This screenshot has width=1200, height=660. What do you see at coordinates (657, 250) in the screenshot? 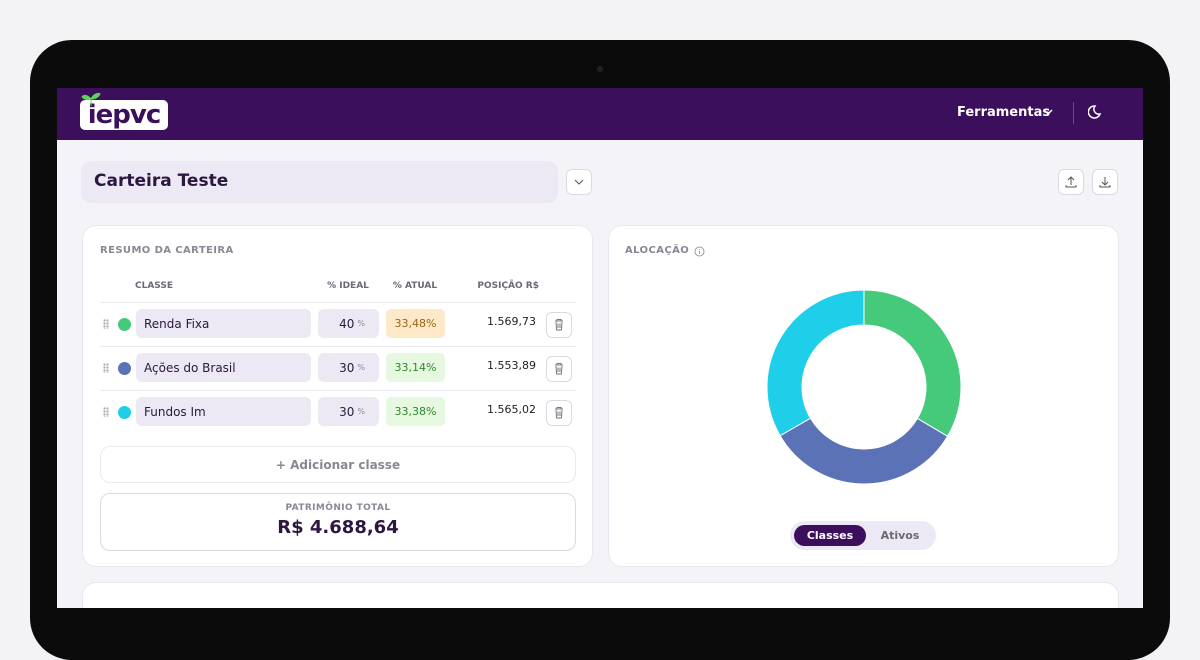
I see `allocation-title: ALOCAÇÃO` at bounding box center [657, 250].